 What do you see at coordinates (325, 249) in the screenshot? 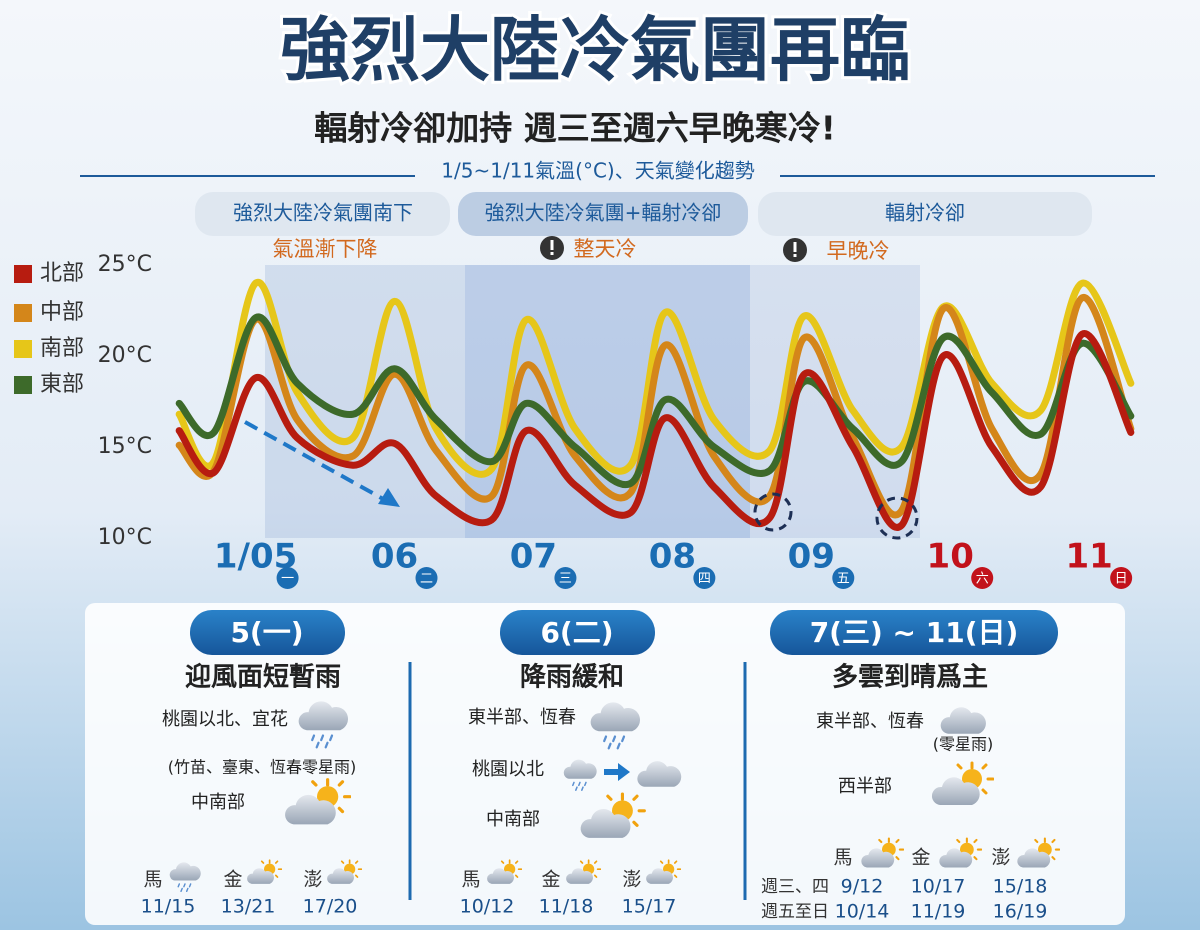
I see `note: 氣溫漸下降` at bounding box center [325, 249].